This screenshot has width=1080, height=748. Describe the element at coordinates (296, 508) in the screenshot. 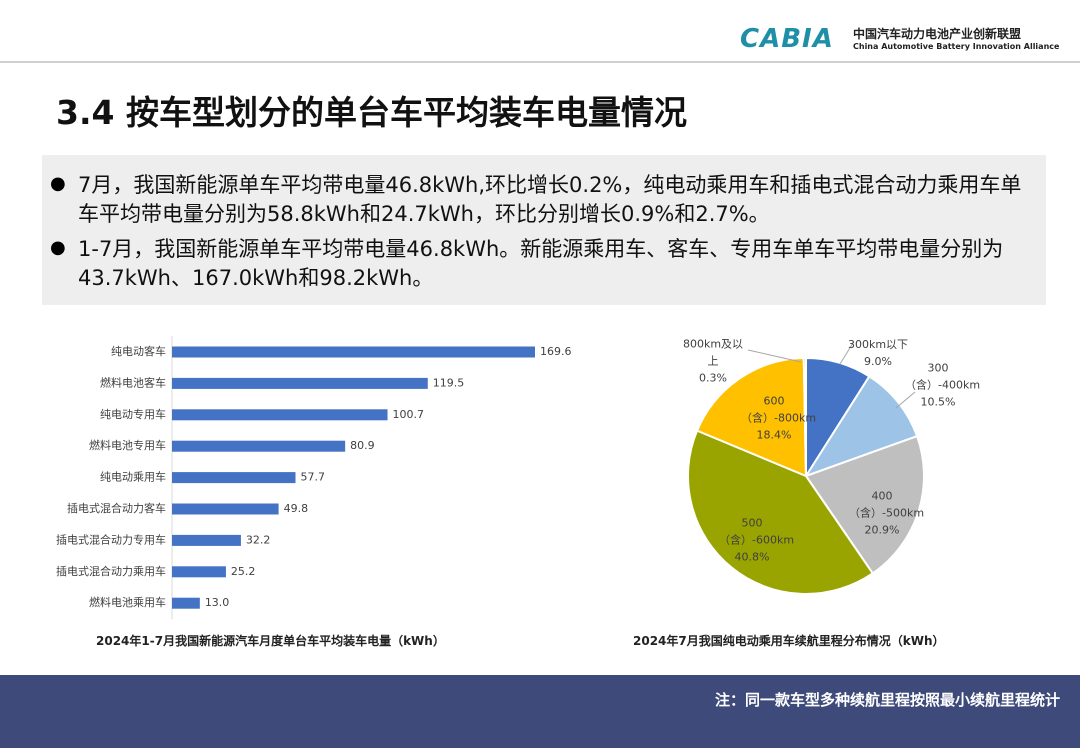

I see `value-label: 49.8` at that location.